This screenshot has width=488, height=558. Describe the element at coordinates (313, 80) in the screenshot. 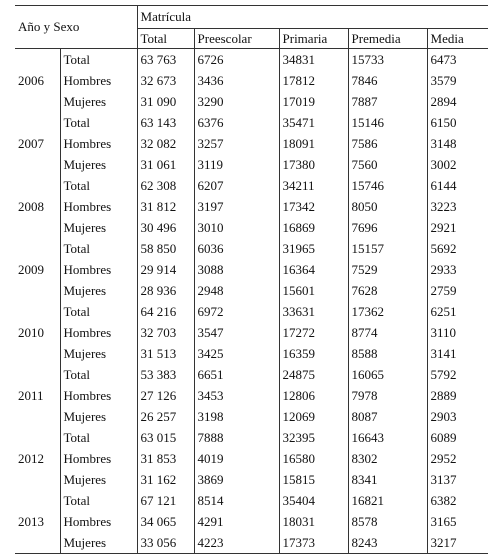

I see `value-cell: 17812` at that location.